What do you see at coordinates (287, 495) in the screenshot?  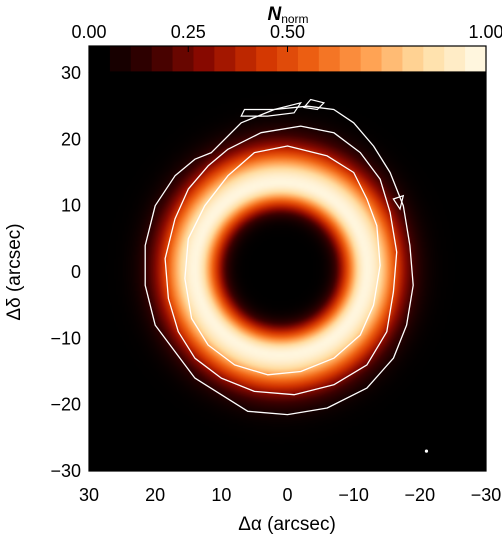 I see `x-tick-label: 0` at bounding box center [287, 495].